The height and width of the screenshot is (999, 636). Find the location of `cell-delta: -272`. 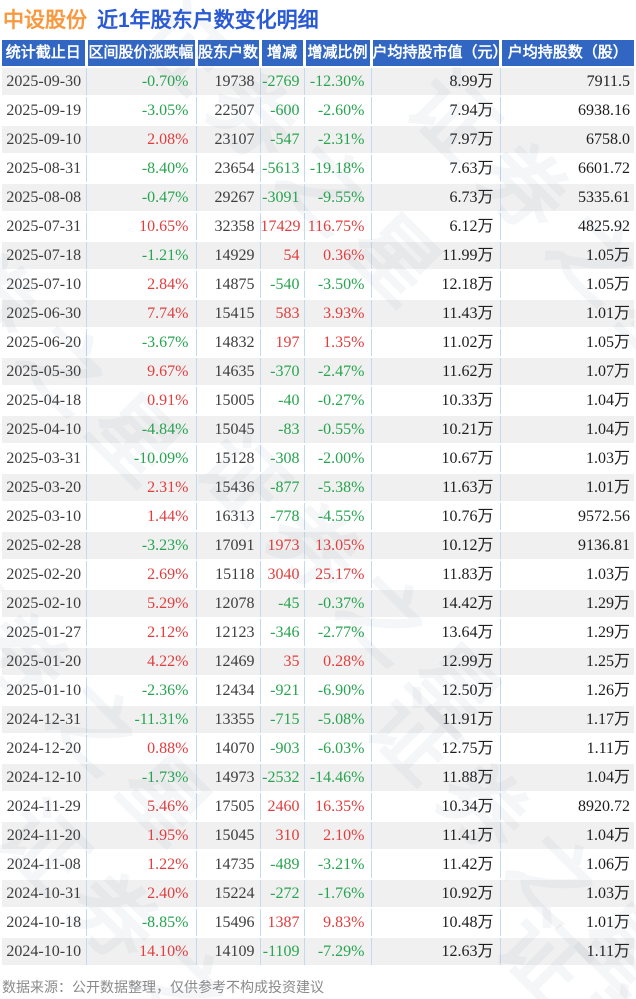

cell-delta: -272 is located at coordinates (282, 894).